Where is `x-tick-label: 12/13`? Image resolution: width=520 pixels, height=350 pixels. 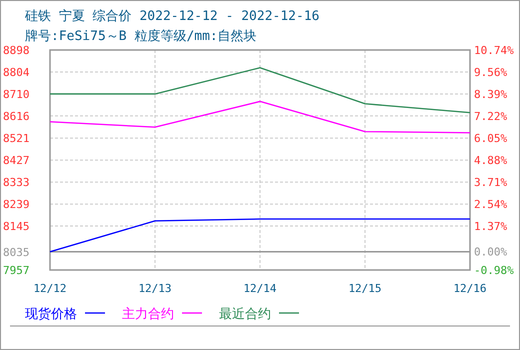 x-tick-label: 12/13 is located at coordinates (155, 288).